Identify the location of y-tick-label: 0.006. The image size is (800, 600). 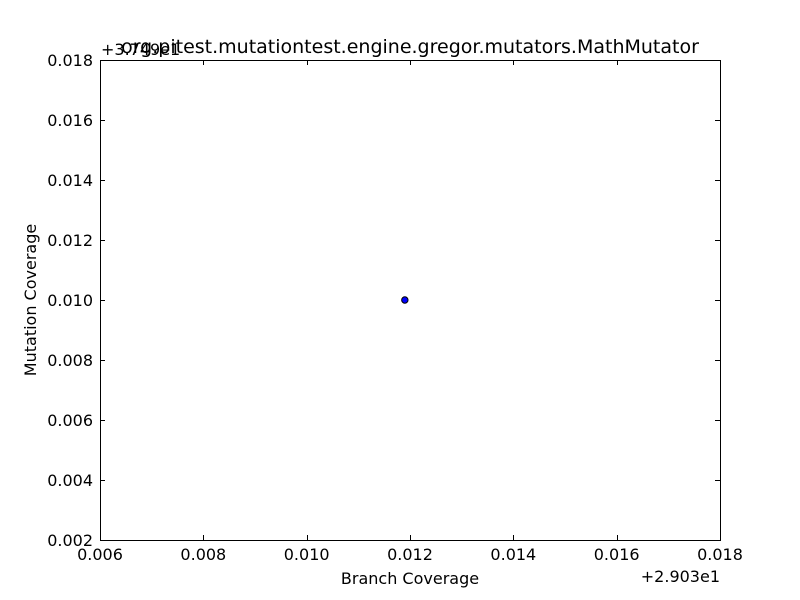
(70, 420).